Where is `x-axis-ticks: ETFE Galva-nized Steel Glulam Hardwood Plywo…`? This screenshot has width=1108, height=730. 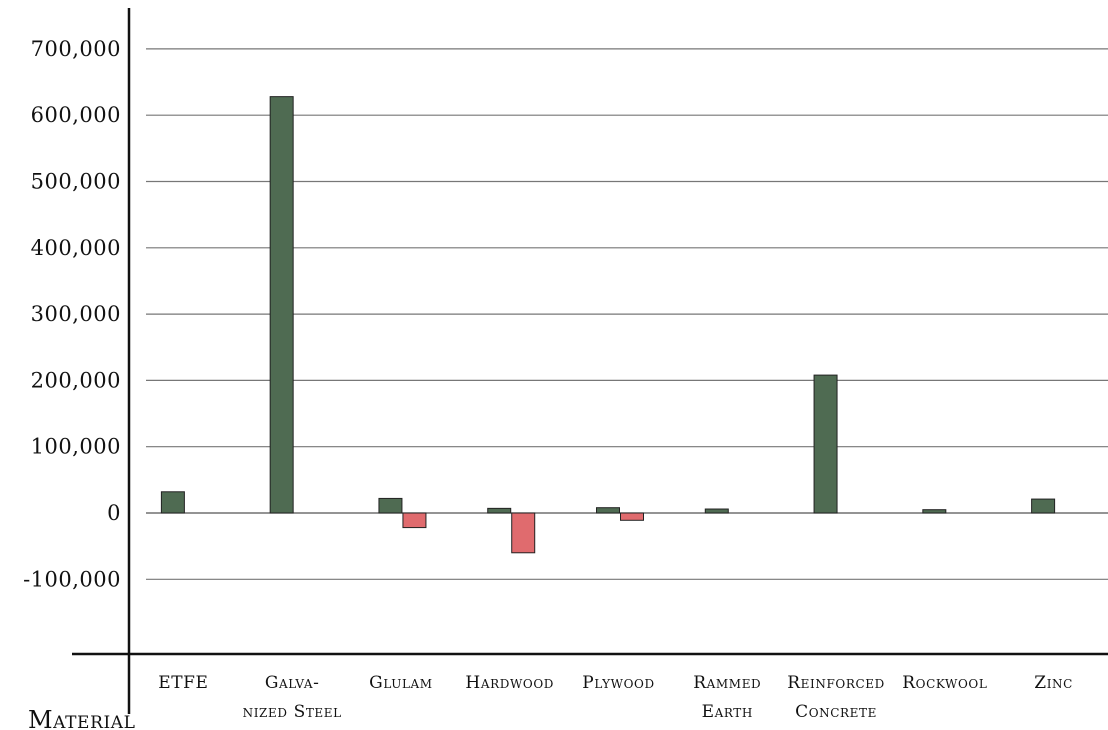 x-axis-ticks: ETFE Galva-nized Steel Glulam Hardwood Plywo… is located at coordinates (615, 697).